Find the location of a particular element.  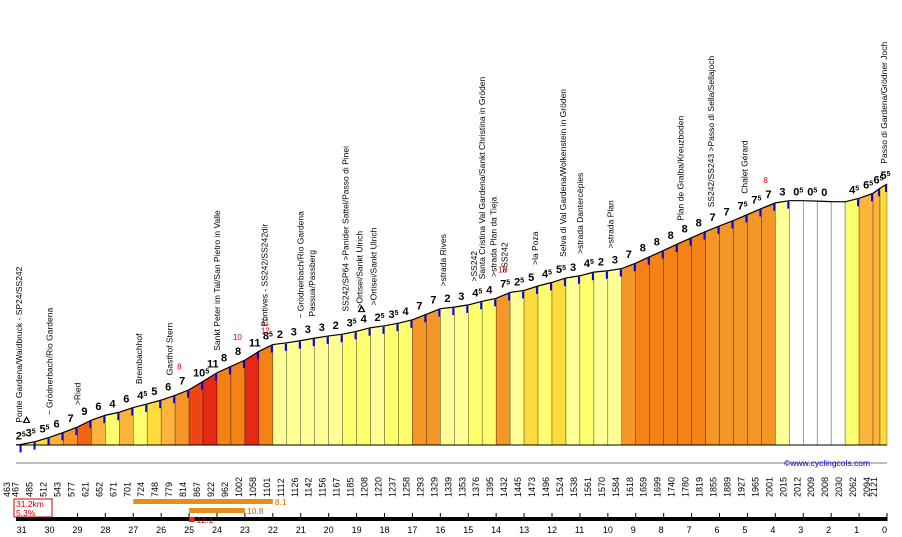

altitude-label-42: 1561 is located at coordinates (588, 487).